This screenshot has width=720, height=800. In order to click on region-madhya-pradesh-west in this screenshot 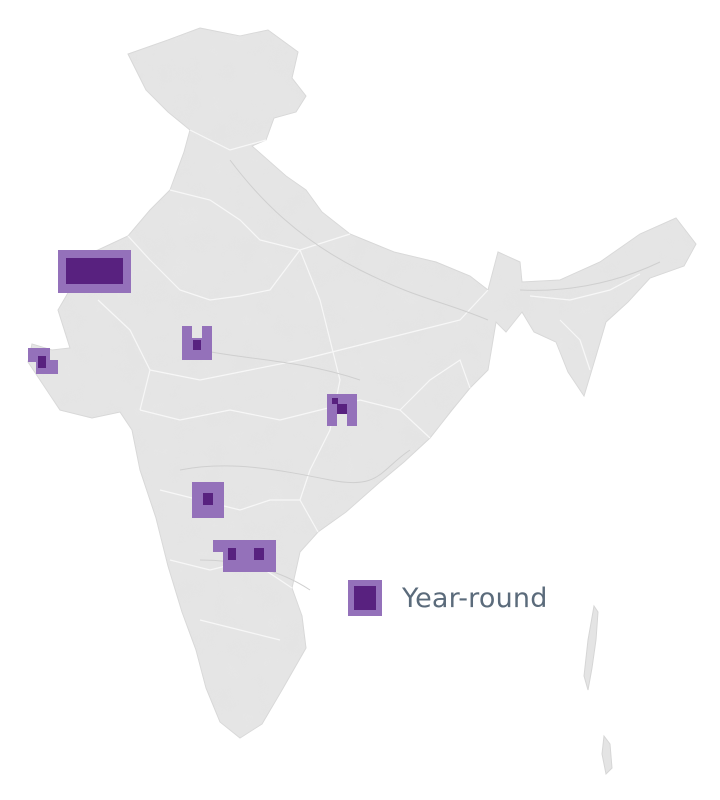, I will do `click(197, 343)`.